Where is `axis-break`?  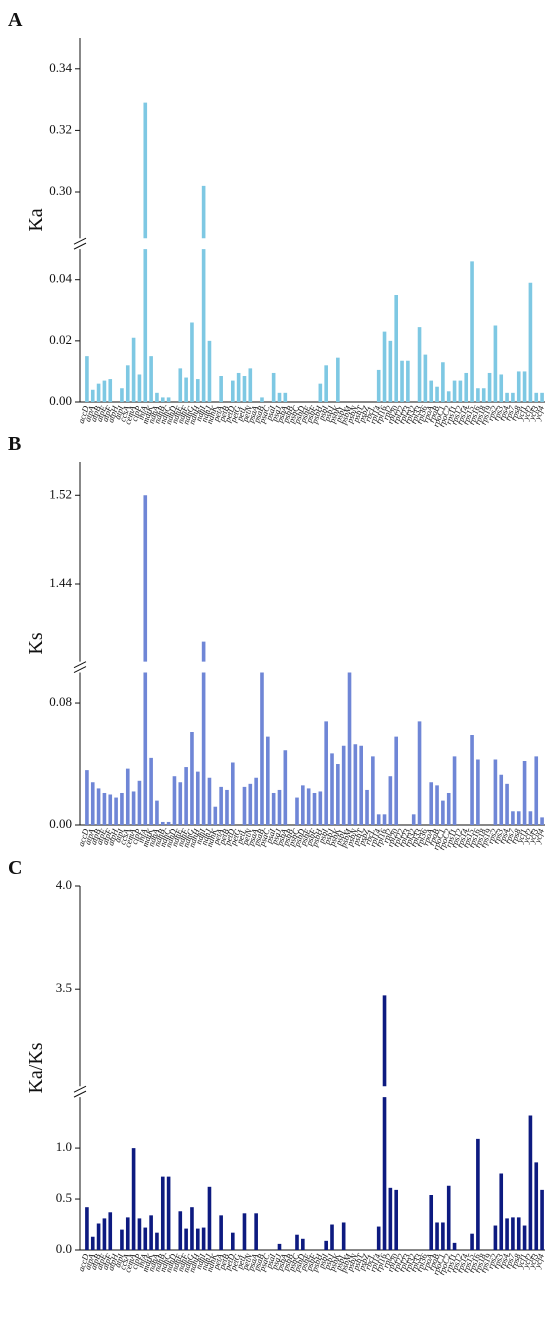
axis-break is located at coordinates (80, 1094).